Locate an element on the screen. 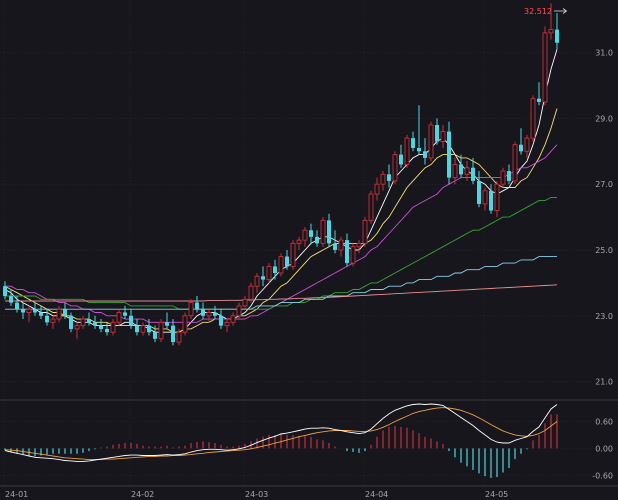 This screenshot has height=500, width=618. macd-grid is located at coordinates (309, 448).